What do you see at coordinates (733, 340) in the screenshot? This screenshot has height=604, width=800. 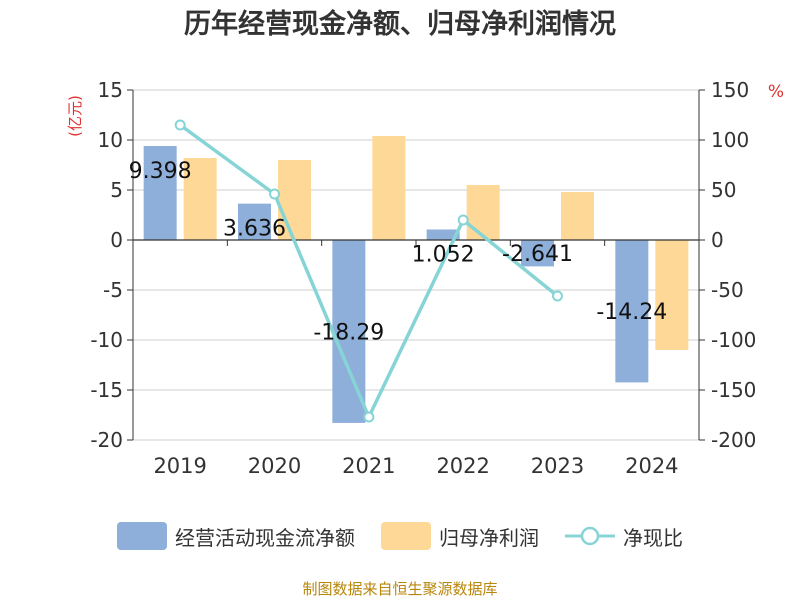 I see `right-axis-tick-label: -100` at bounding box center [733, 340].